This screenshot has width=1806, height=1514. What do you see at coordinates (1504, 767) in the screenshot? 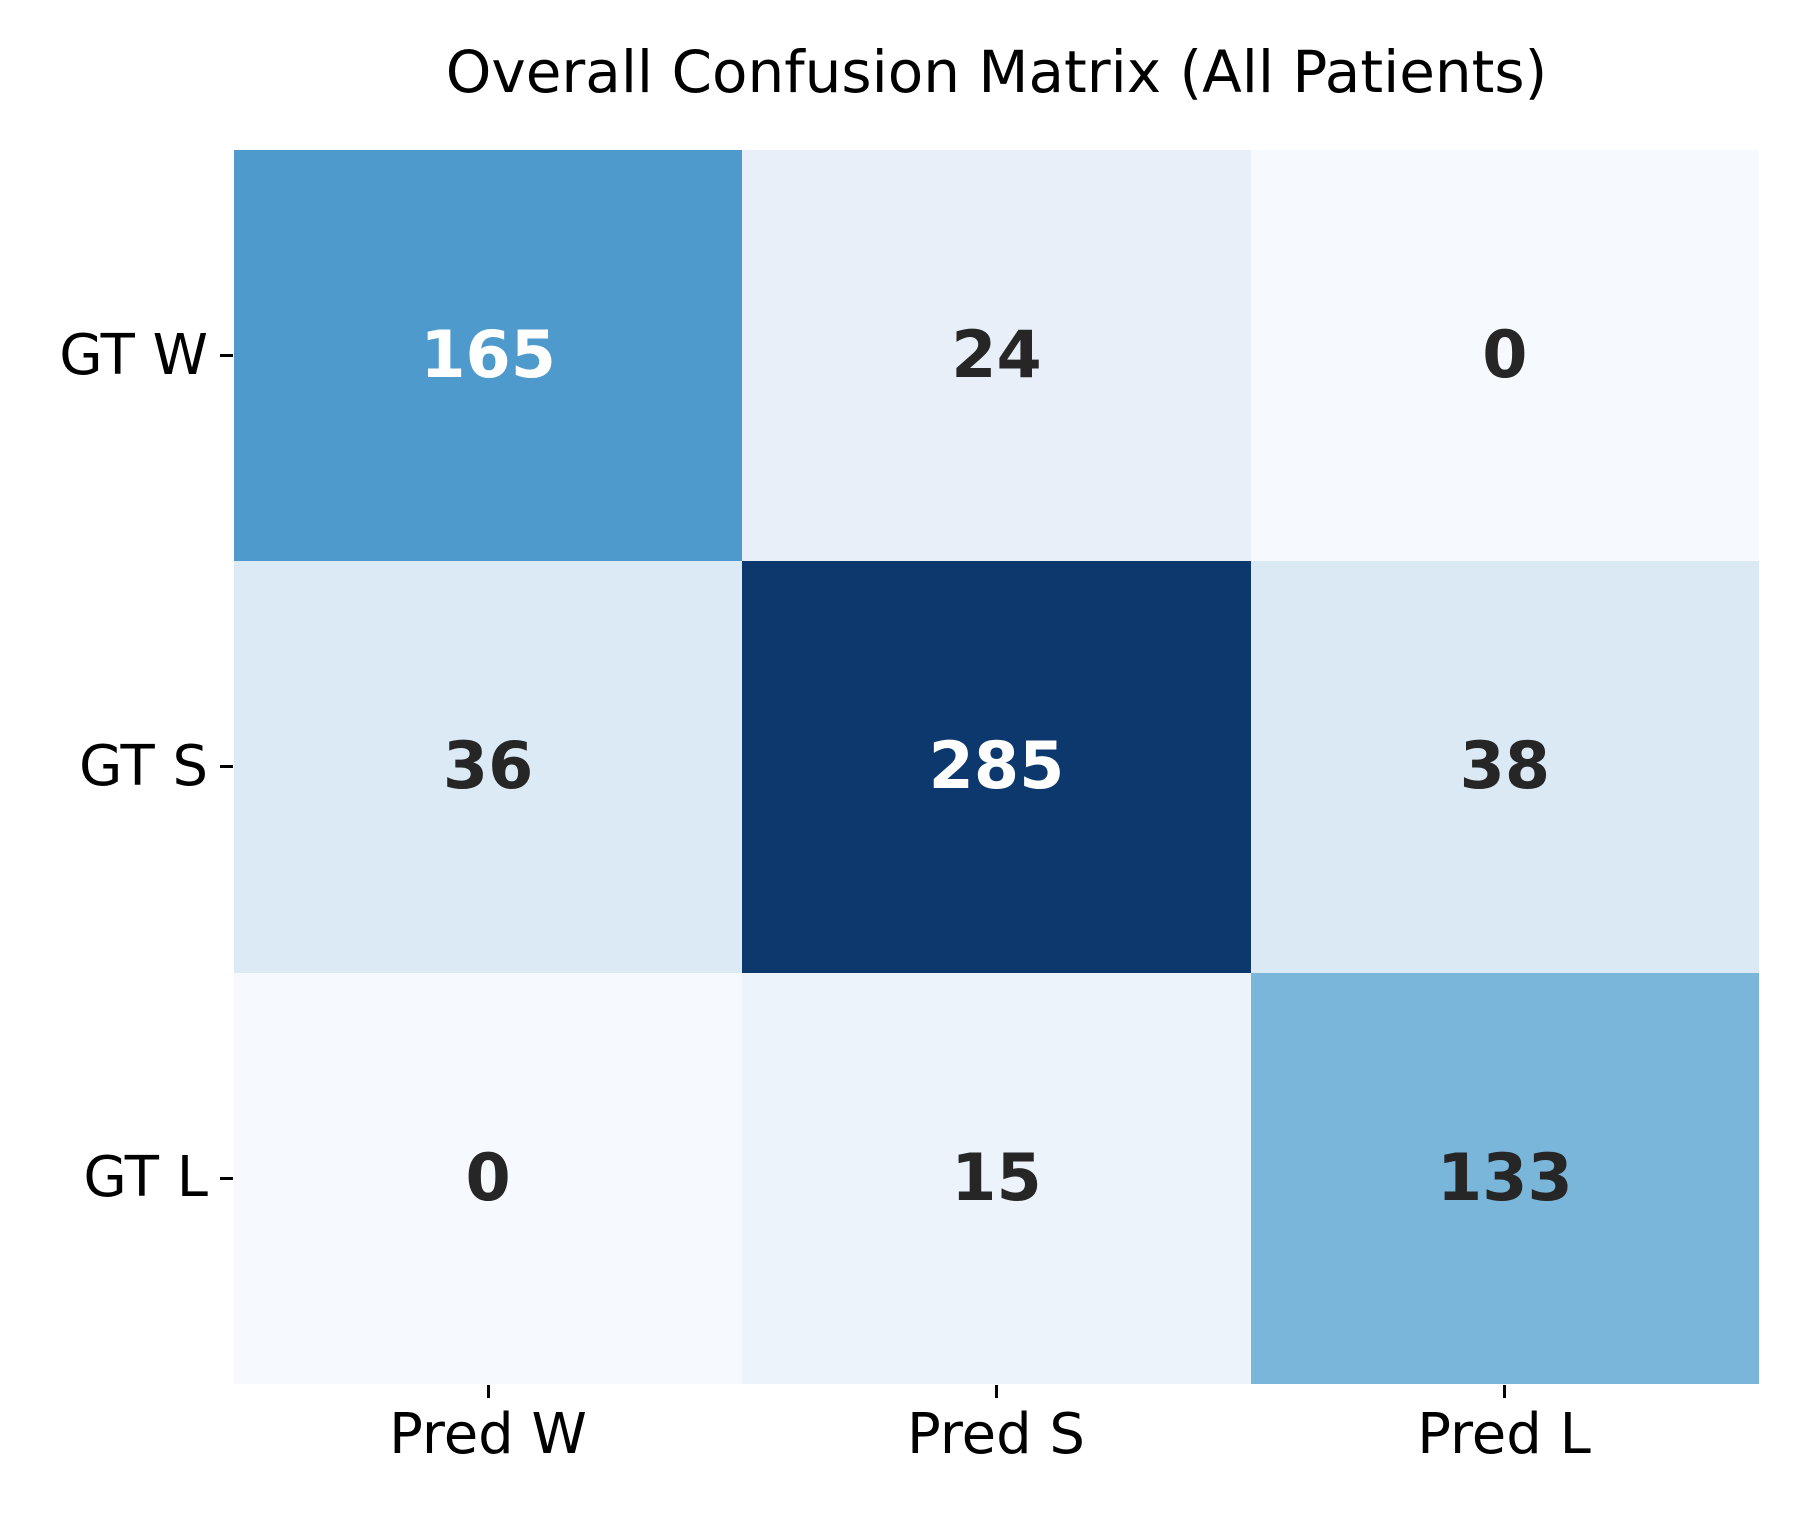
I see `cell-gts-predl: 38` at bounding box center [1504, 767].